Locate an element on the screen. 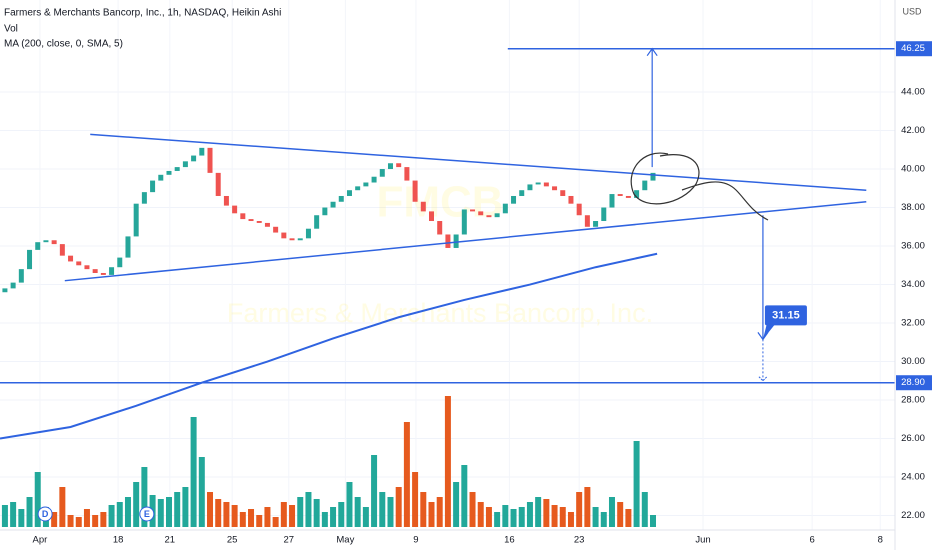  y-tick-label: 24.00 is located at coordinates (913, 477).